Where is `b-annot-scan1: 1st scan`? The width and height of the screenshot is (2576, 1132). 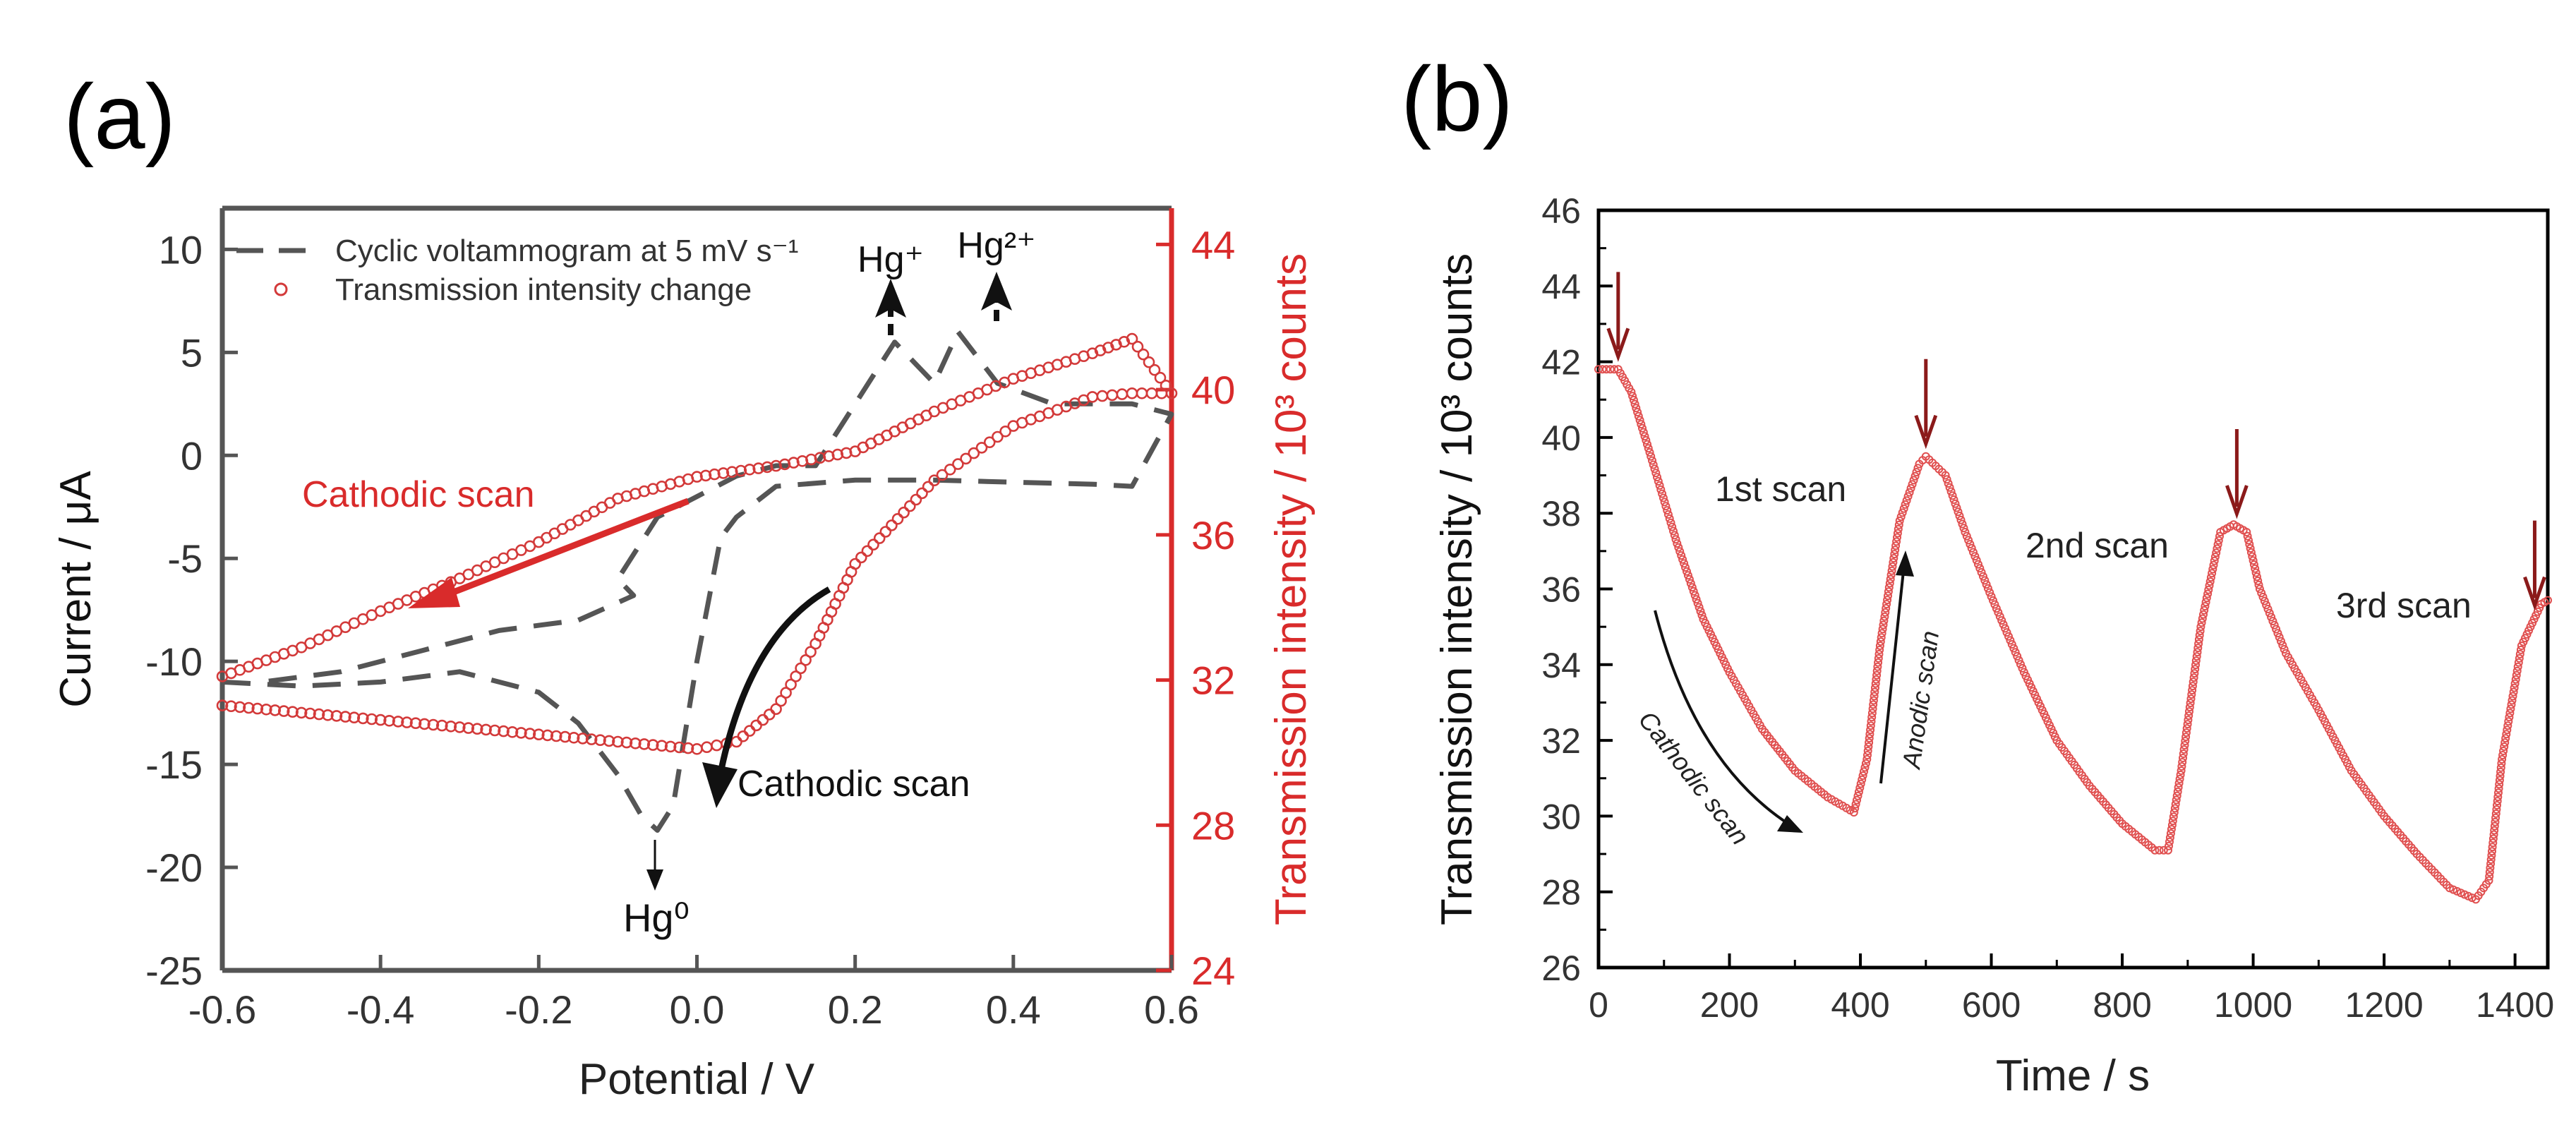
b-annot-scan1: 1st scan is located at coordinates (1780, 489).